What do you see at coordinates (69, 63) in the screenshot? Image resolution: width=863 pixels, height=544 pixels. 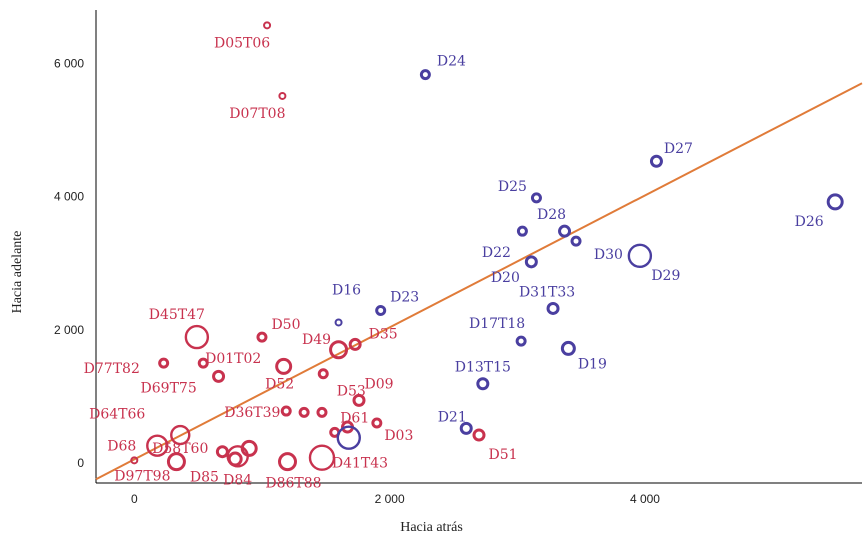 I see `y-tick-label: 6 000` at bounding box center [69, 63].